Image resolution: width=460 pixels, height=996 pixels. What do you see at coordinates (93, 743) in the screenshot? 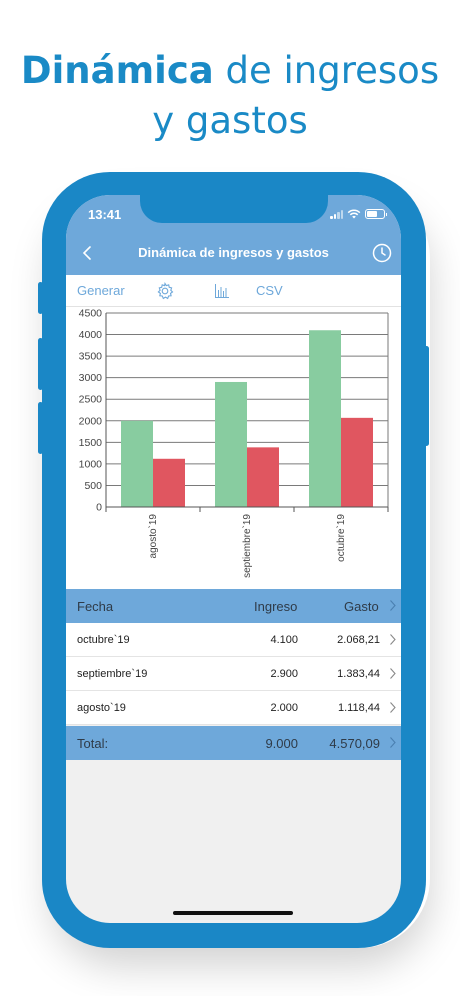
I see `total-label: Total:` at bounding box center [93, 743].